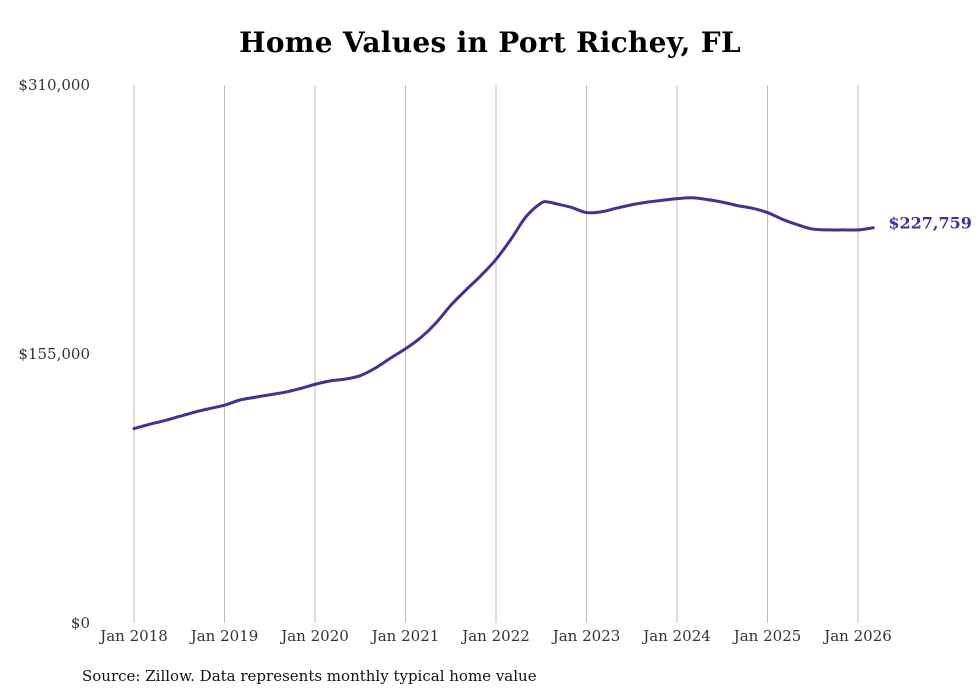 The height and width of the screenshot is (699, 980). What do you see at coordinates (490, 42) in the screenshot?
I see `chart-title: Home Values in Port Richey, FL` at bounding box center [490, 42].